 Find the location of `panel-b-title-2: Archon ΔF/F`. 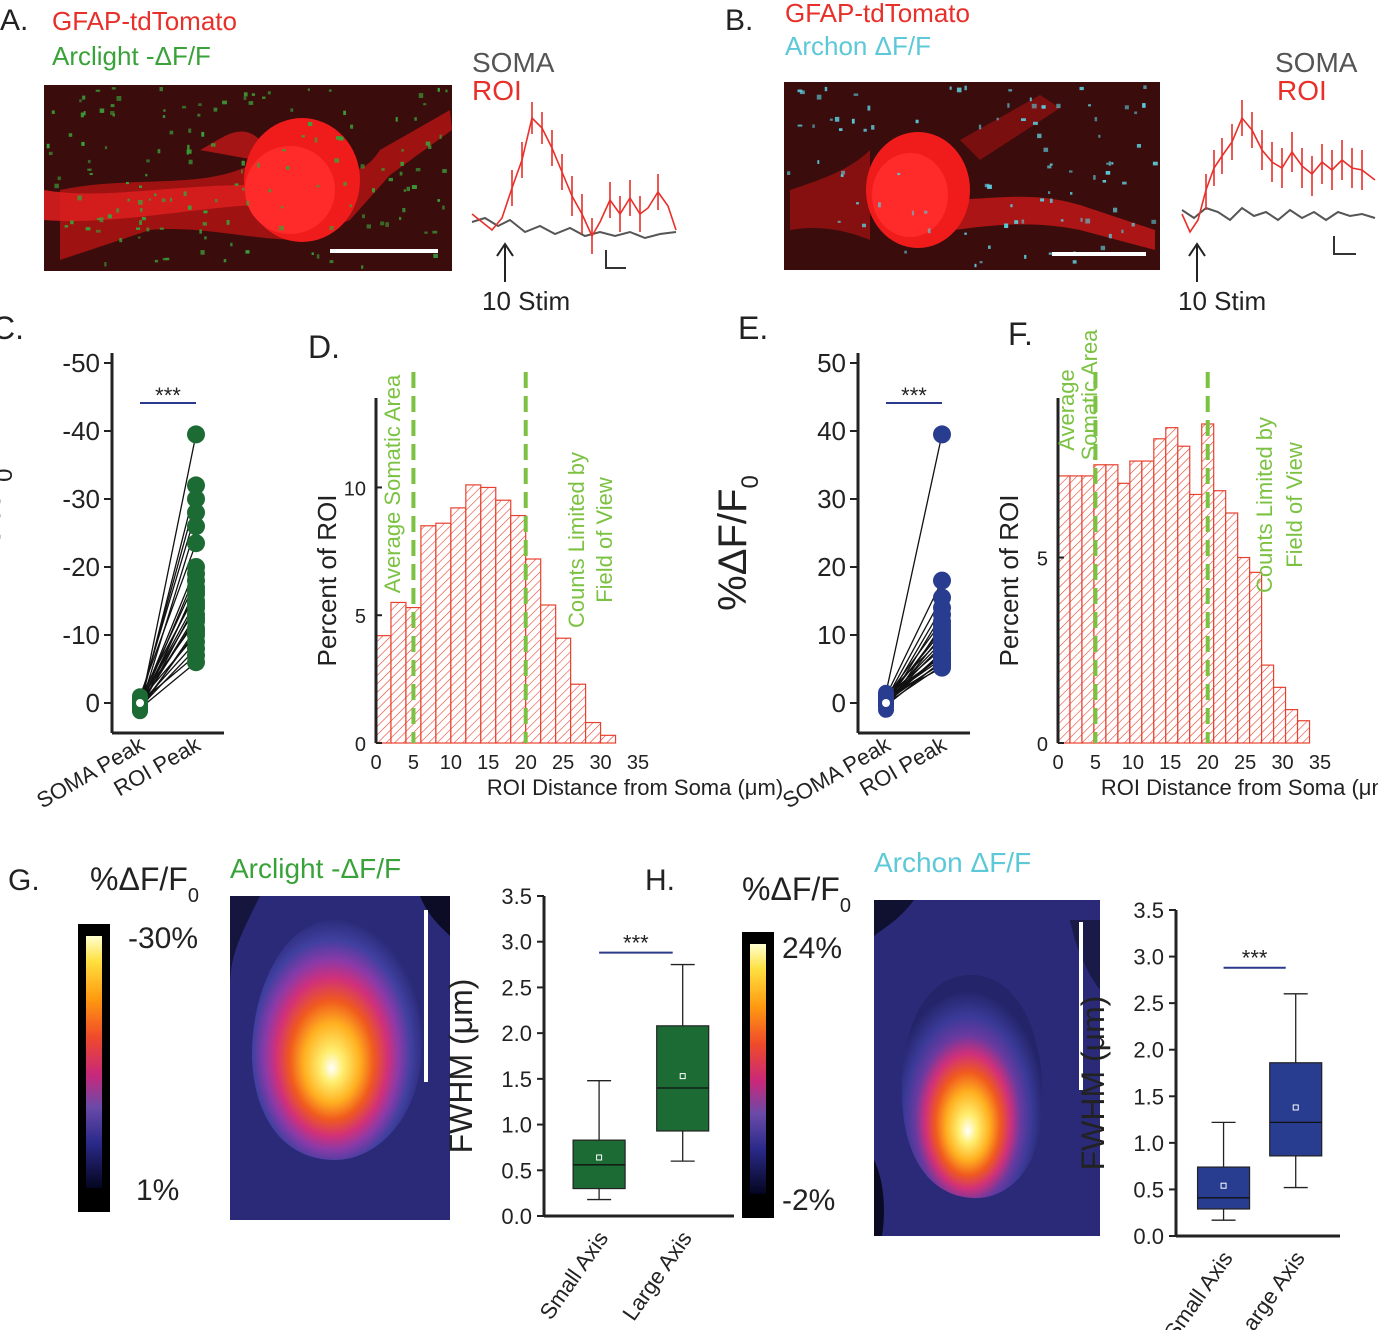

panel-b-title-2: Archon ΔF/F is located at coordinates (858, 46).